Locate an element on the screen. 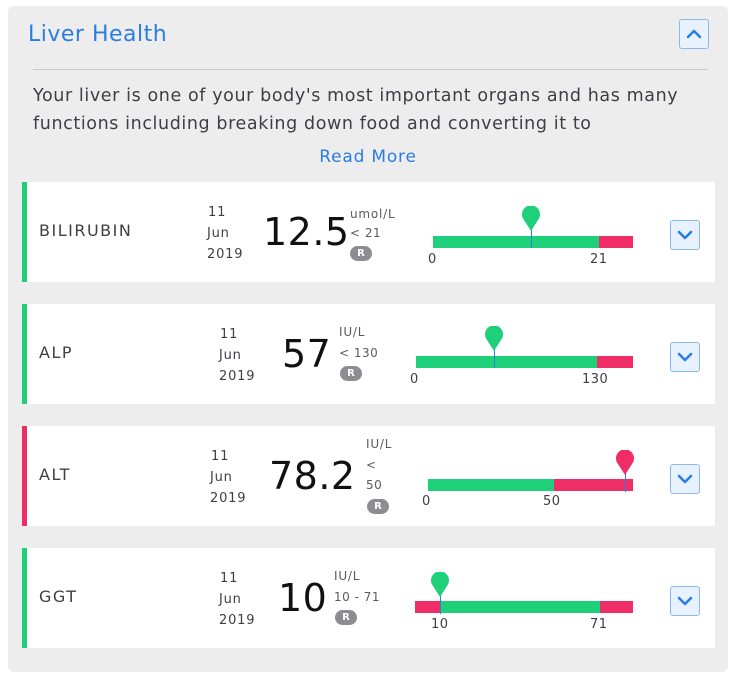  test-value: 78.2 is located at coordinates (312, 476).